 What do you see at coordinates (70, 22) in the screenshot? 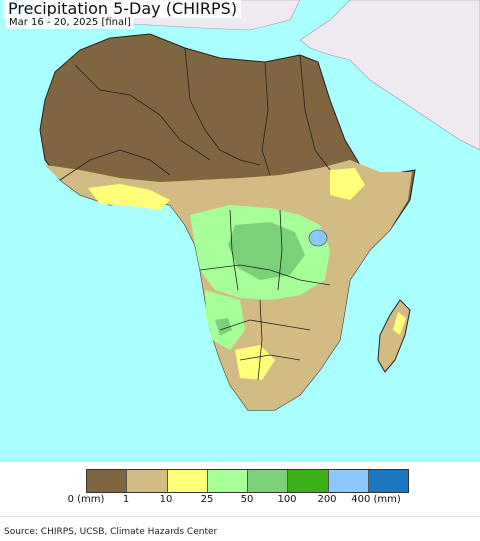
I see `map-subtitle: Mar 16 - 20, 2025 [final]` at bounding box center [70, 22].